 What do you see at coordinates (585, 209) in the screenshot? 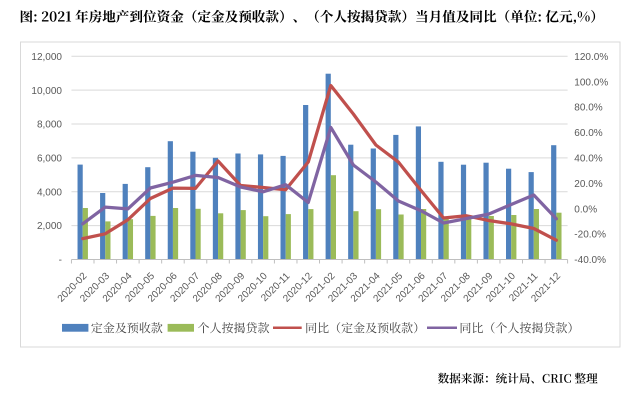
I see `svg-text: 0.0%` at bounding box center [585, 209].